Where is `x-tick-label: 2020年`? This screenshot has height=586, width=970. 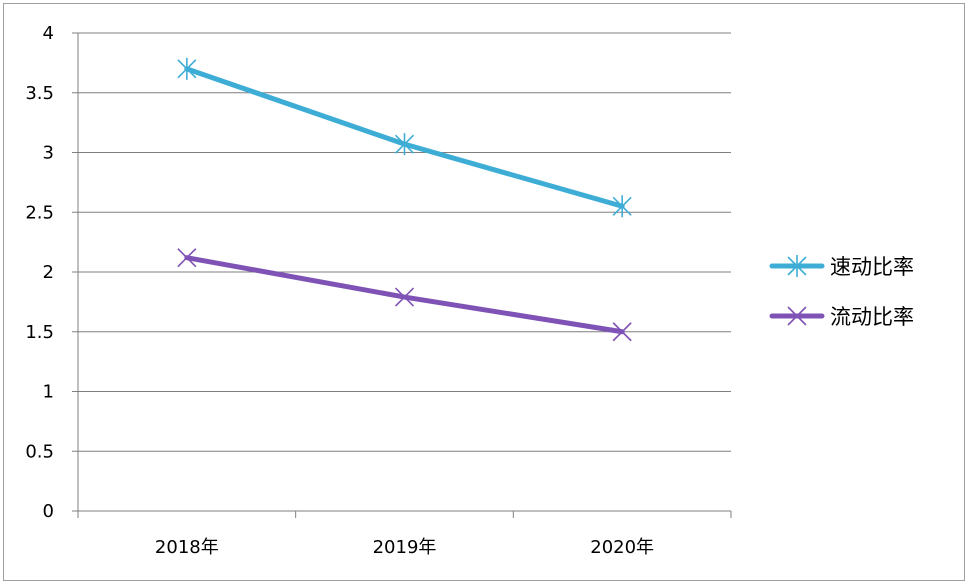 x-tick-label: 2020年 is located at coordinates (622, 547).